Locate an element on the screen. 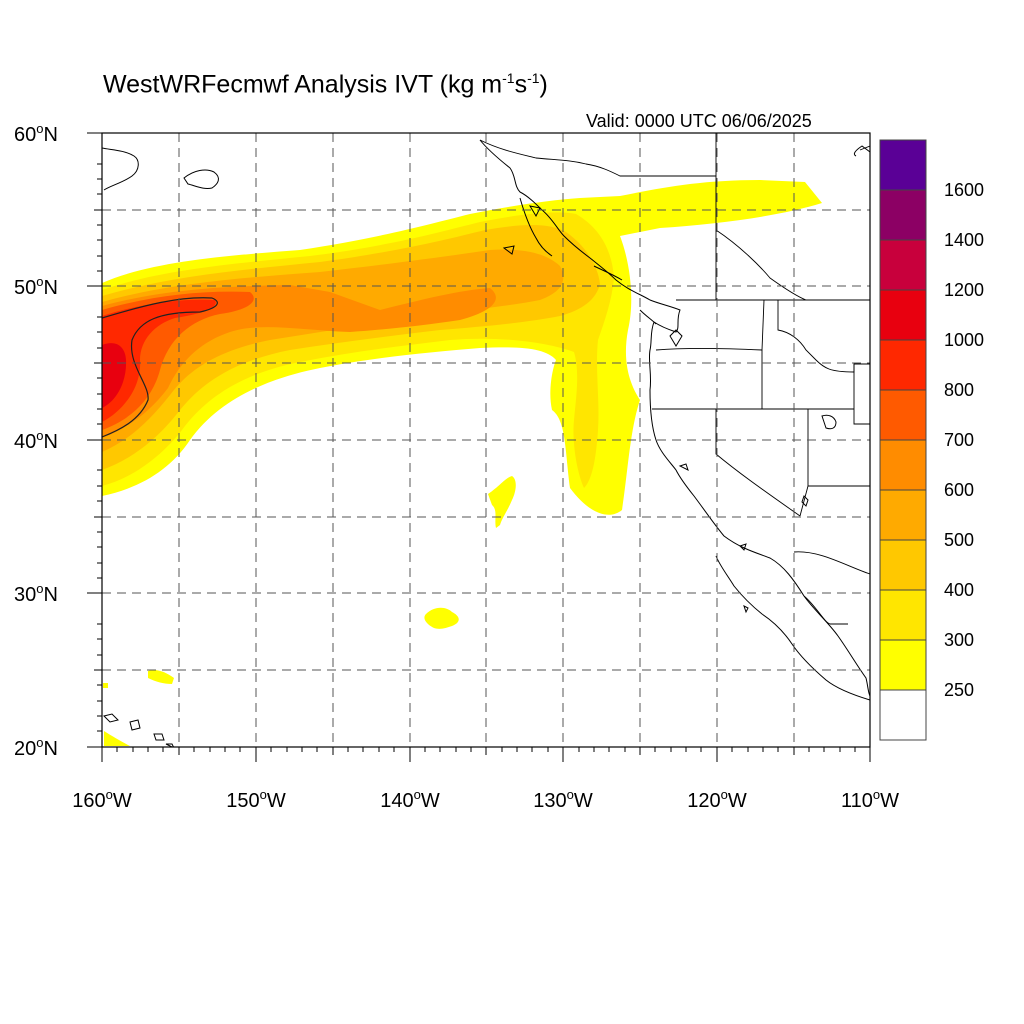 The height and width of the screenshot is (1024, 1024). colorbar-label: 700 is located at coordinates (959, 440).